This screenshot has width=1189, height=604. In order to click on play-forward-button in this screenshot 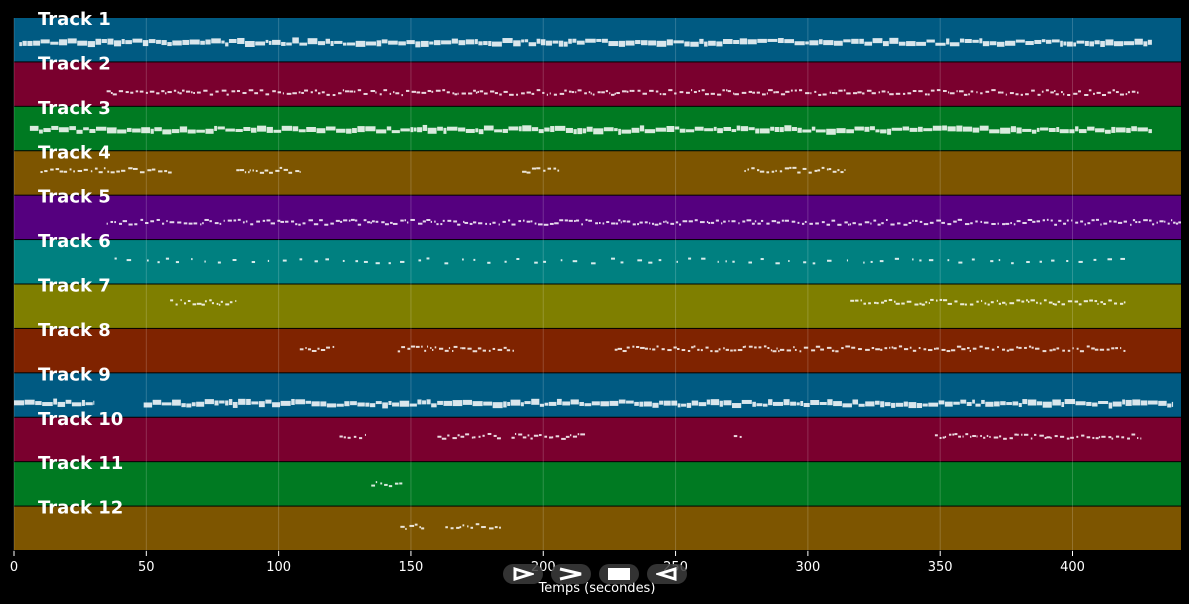, I will do `click(523, 574)`.